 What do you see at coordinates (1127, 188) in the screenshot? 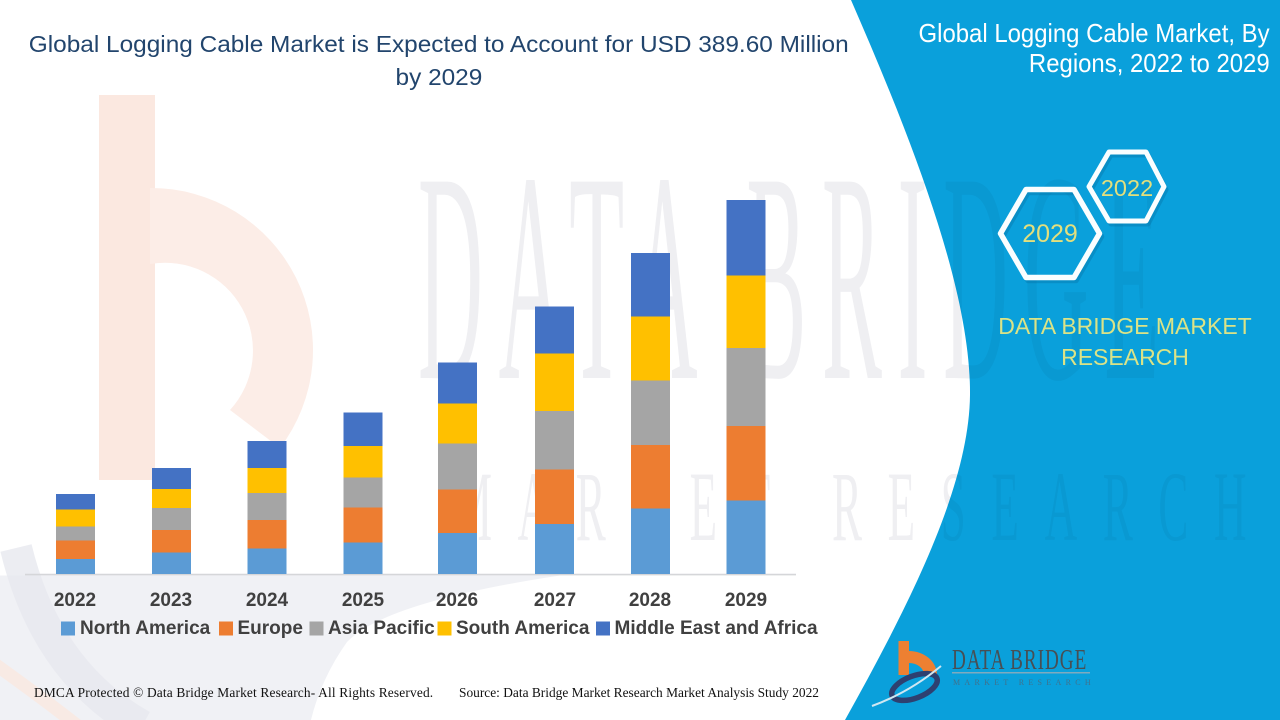
I see `svg-text: 2022` at bounding box center [1127, 188].